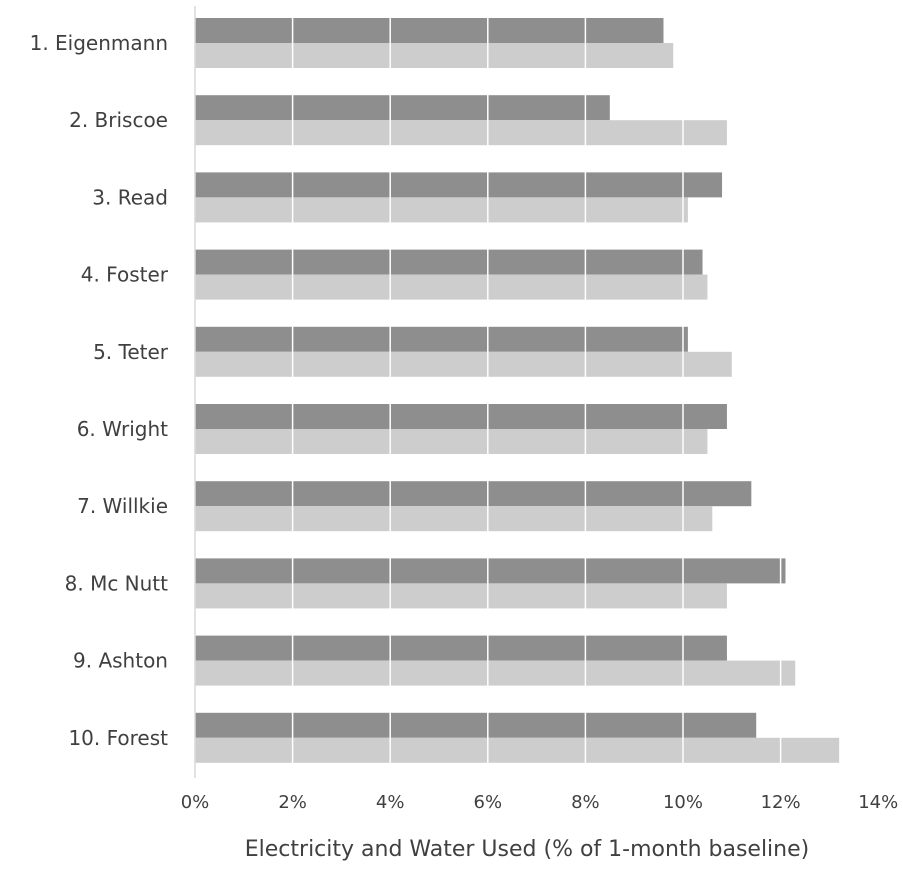 This screenshot has height=869, width=903. I want to click on category-label: 5. Teter, so click(131, 352).